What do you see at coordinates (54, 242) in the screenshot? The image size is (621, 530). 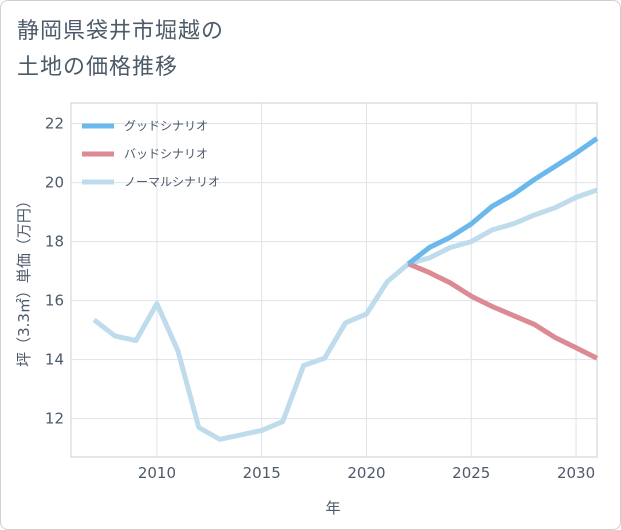 I see `y-tick-label-18: 18` at bounding box center [54, 242].